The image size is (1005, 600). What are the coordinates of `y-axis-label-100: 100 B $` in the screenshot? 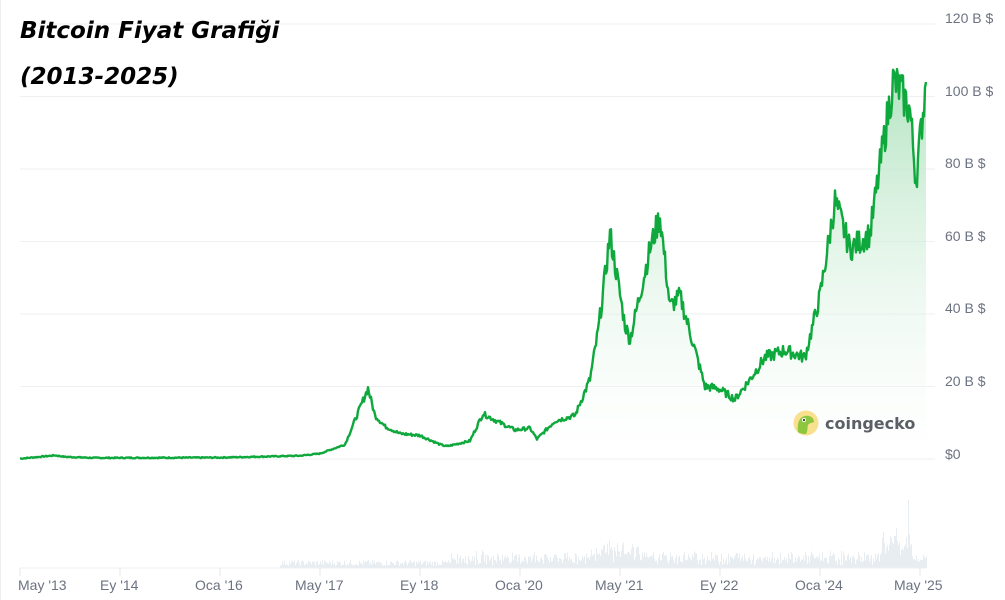 It's located at (969, 91).